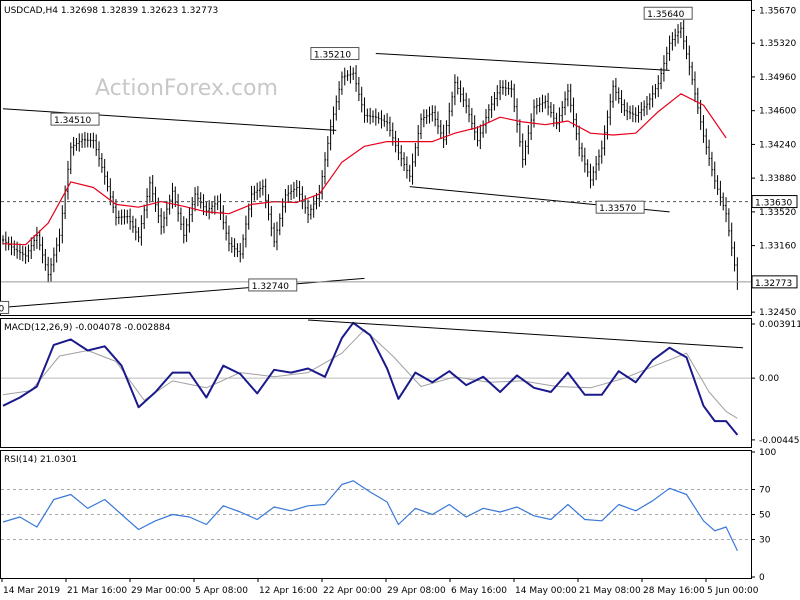 The width and height of the screenshot is (800, 600). Describe the element at coordinates (40, 460) in the screenshot. I see `rsi-title: RSI(14) 21.0301` at that location.